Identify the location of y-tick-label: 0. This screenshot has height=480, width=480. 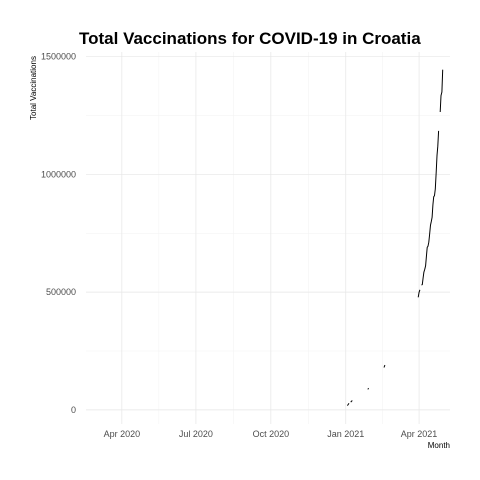
(73, 410).